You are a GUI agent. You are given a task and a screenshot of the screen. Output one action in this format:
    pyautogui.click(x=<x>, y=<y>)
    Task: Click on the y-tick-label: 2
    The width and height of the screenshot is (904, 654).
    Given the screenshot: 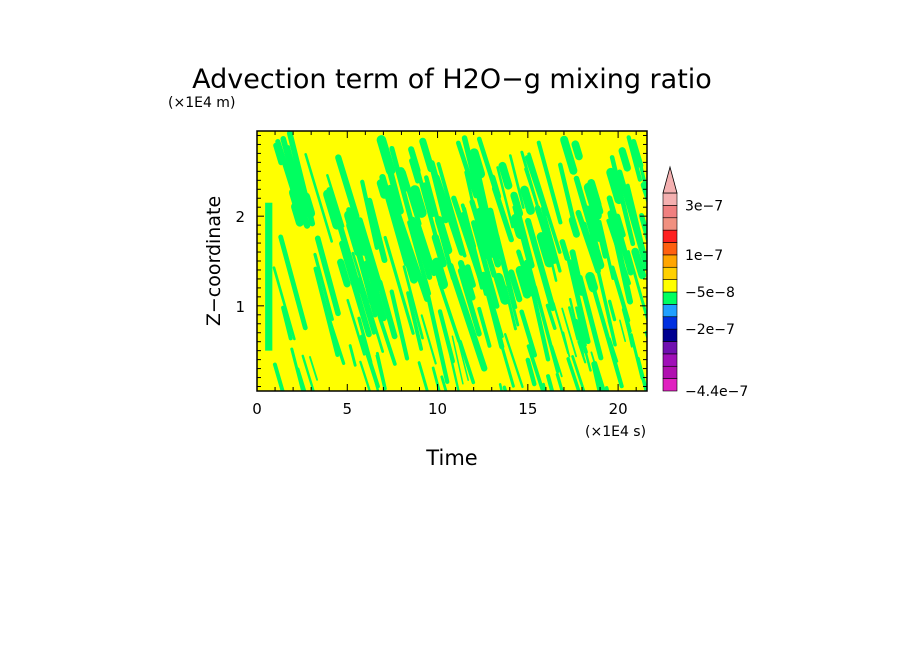 What is the action you would take?
    pyautogui.click(x=240, y=217)
    